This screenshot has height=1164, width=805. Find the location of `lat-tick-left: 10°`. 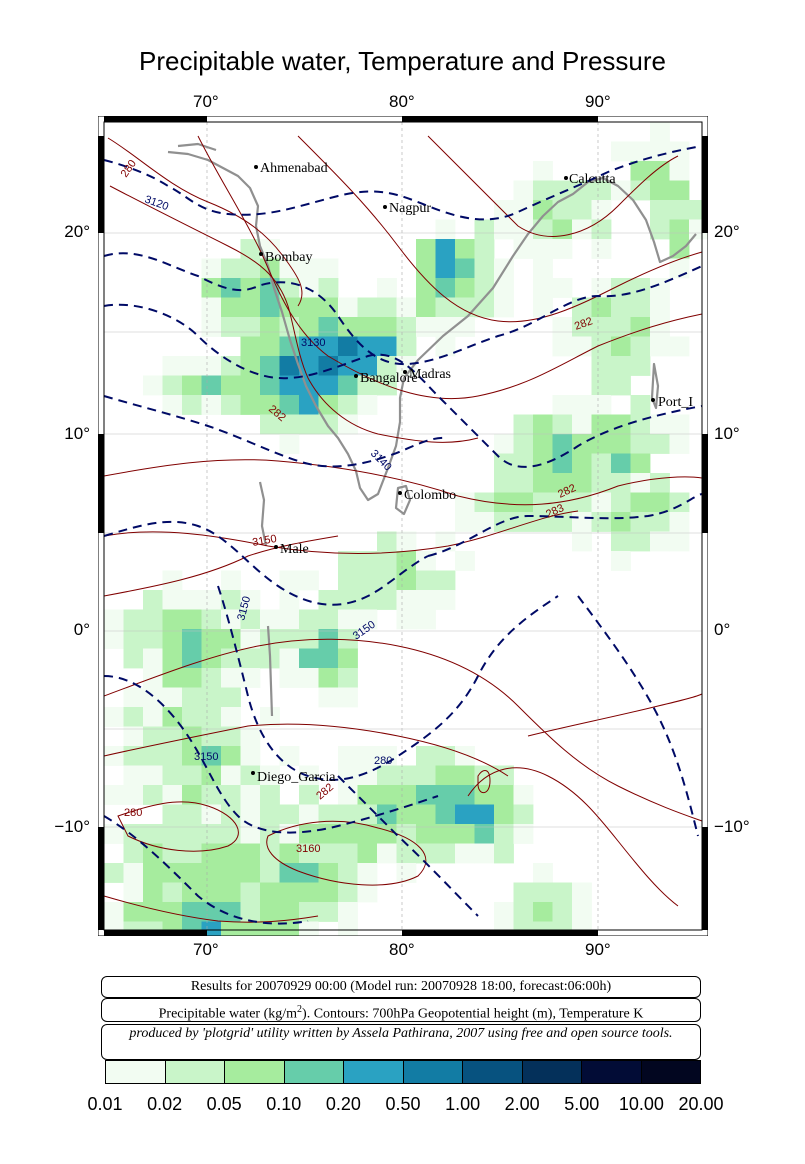

lat-tick-left: 10° is located at coordinates (77, 433).